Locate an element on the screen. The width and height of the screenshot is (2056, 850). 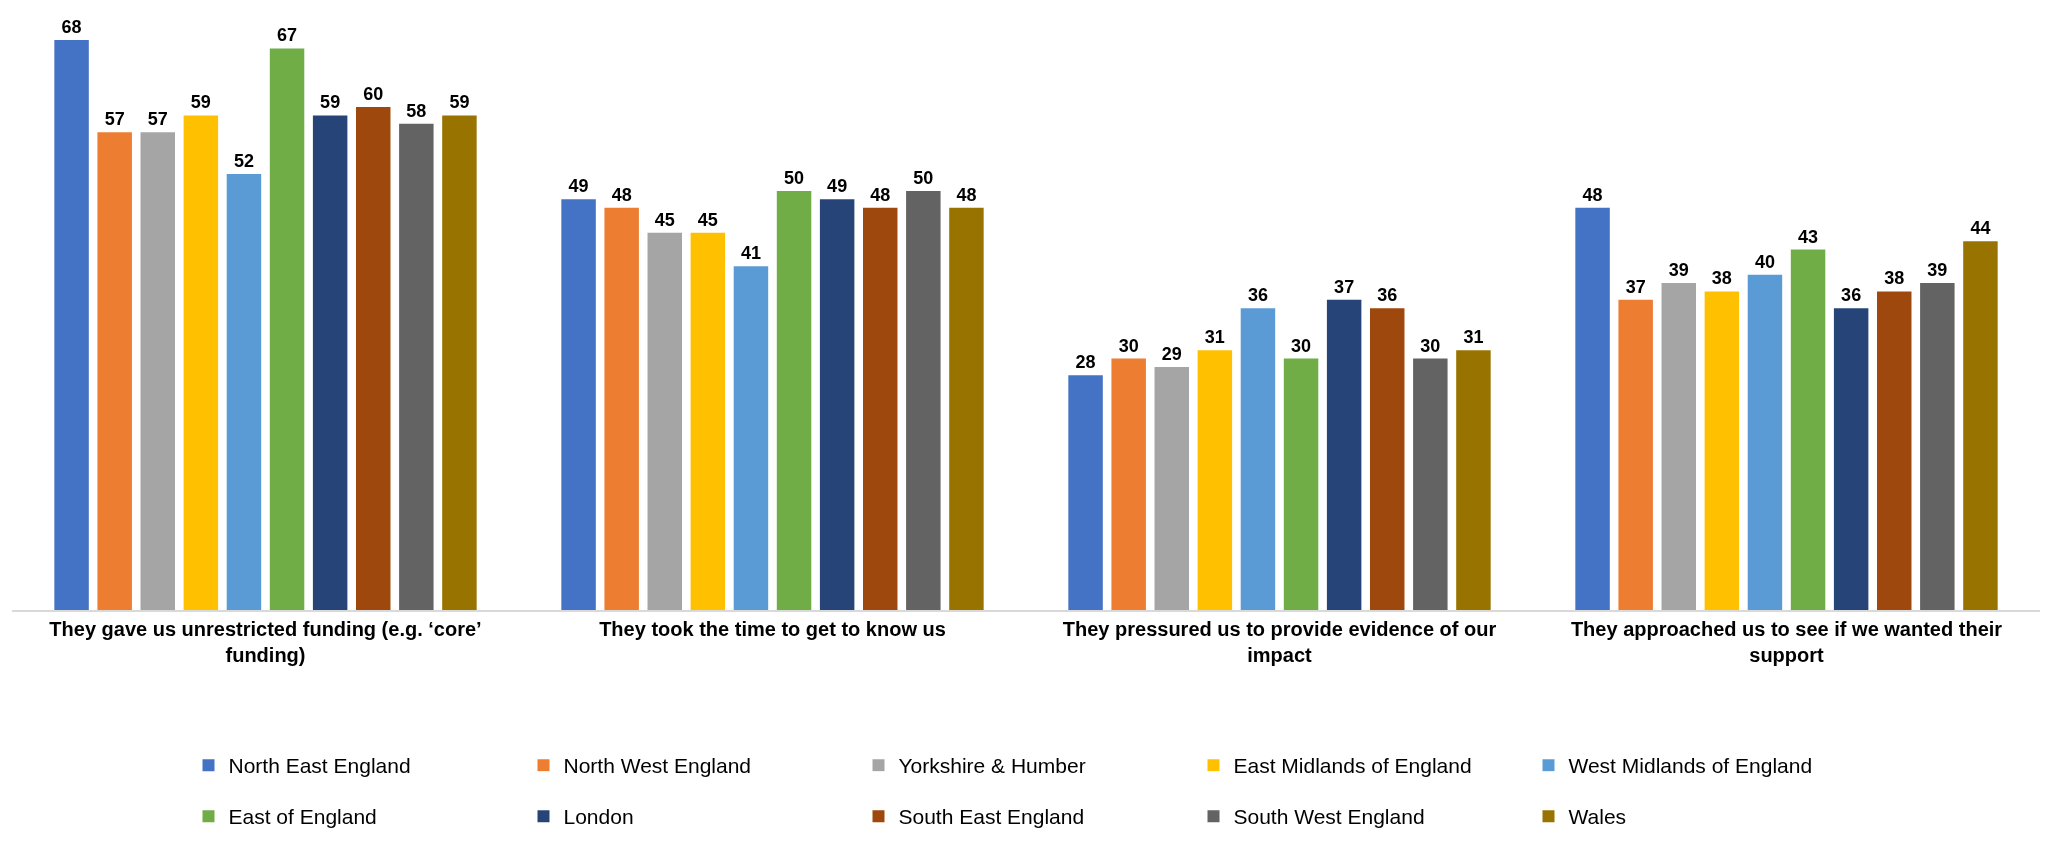
data-label: 68 is located at coordinates (71, 27).